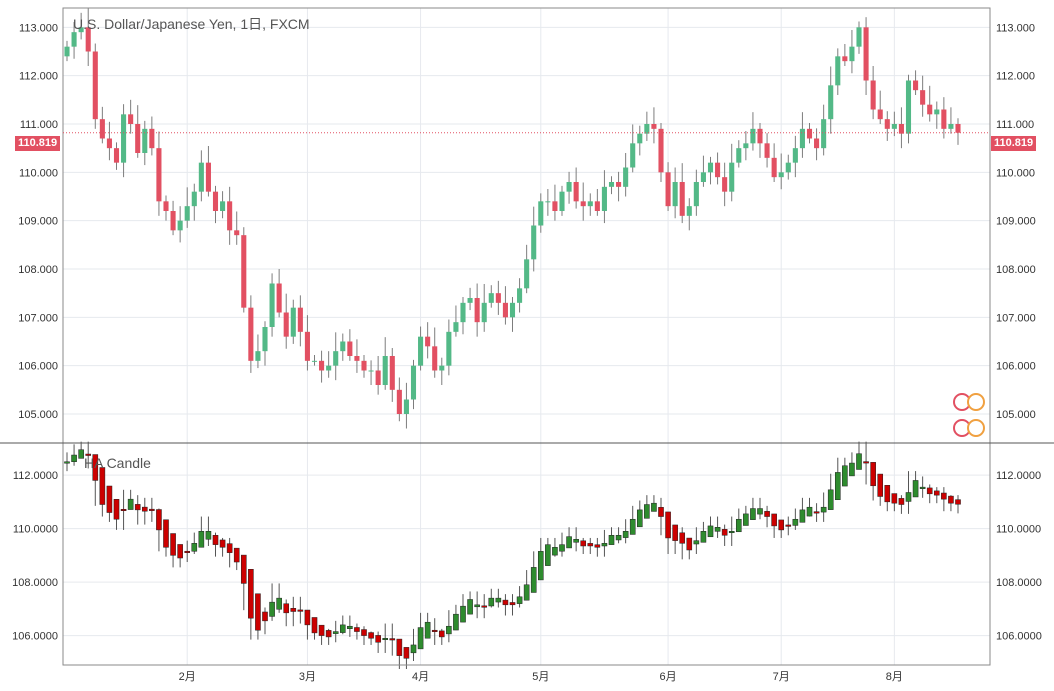 The image size is (1054, 691). I want to click on x-tick-label: 3月, so click(307, 677).